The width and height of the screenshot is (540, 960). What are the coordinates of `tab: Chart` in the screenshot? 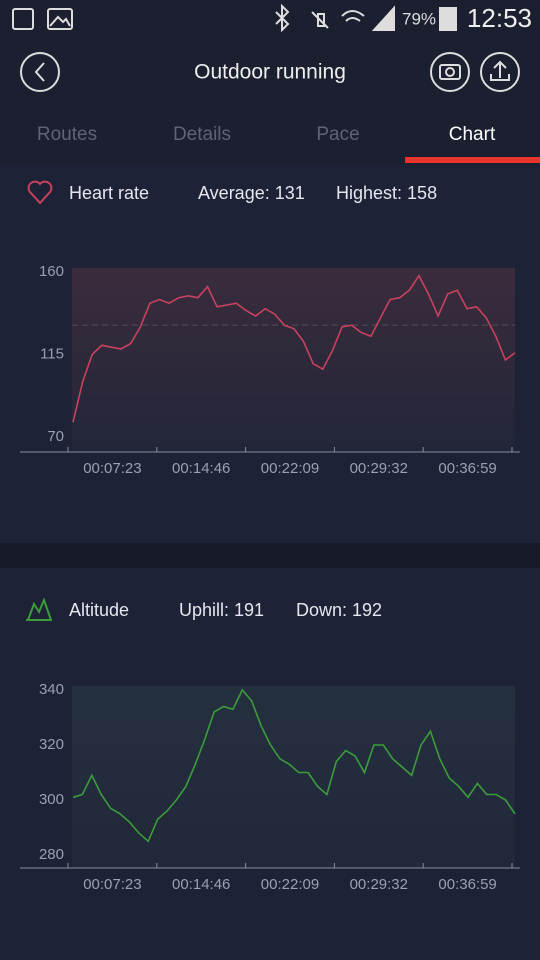 It's located at (472, 134).